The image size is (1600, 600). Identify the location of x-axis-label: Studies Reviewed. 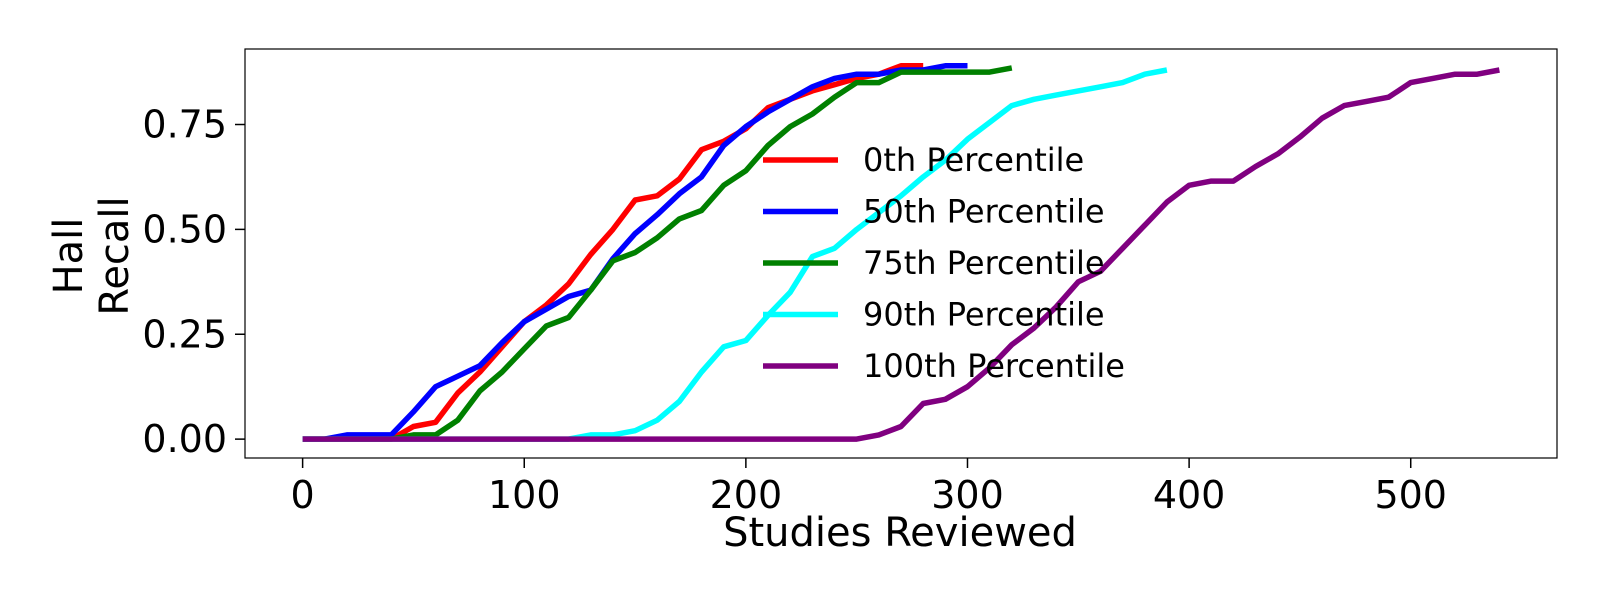
(900, 533).